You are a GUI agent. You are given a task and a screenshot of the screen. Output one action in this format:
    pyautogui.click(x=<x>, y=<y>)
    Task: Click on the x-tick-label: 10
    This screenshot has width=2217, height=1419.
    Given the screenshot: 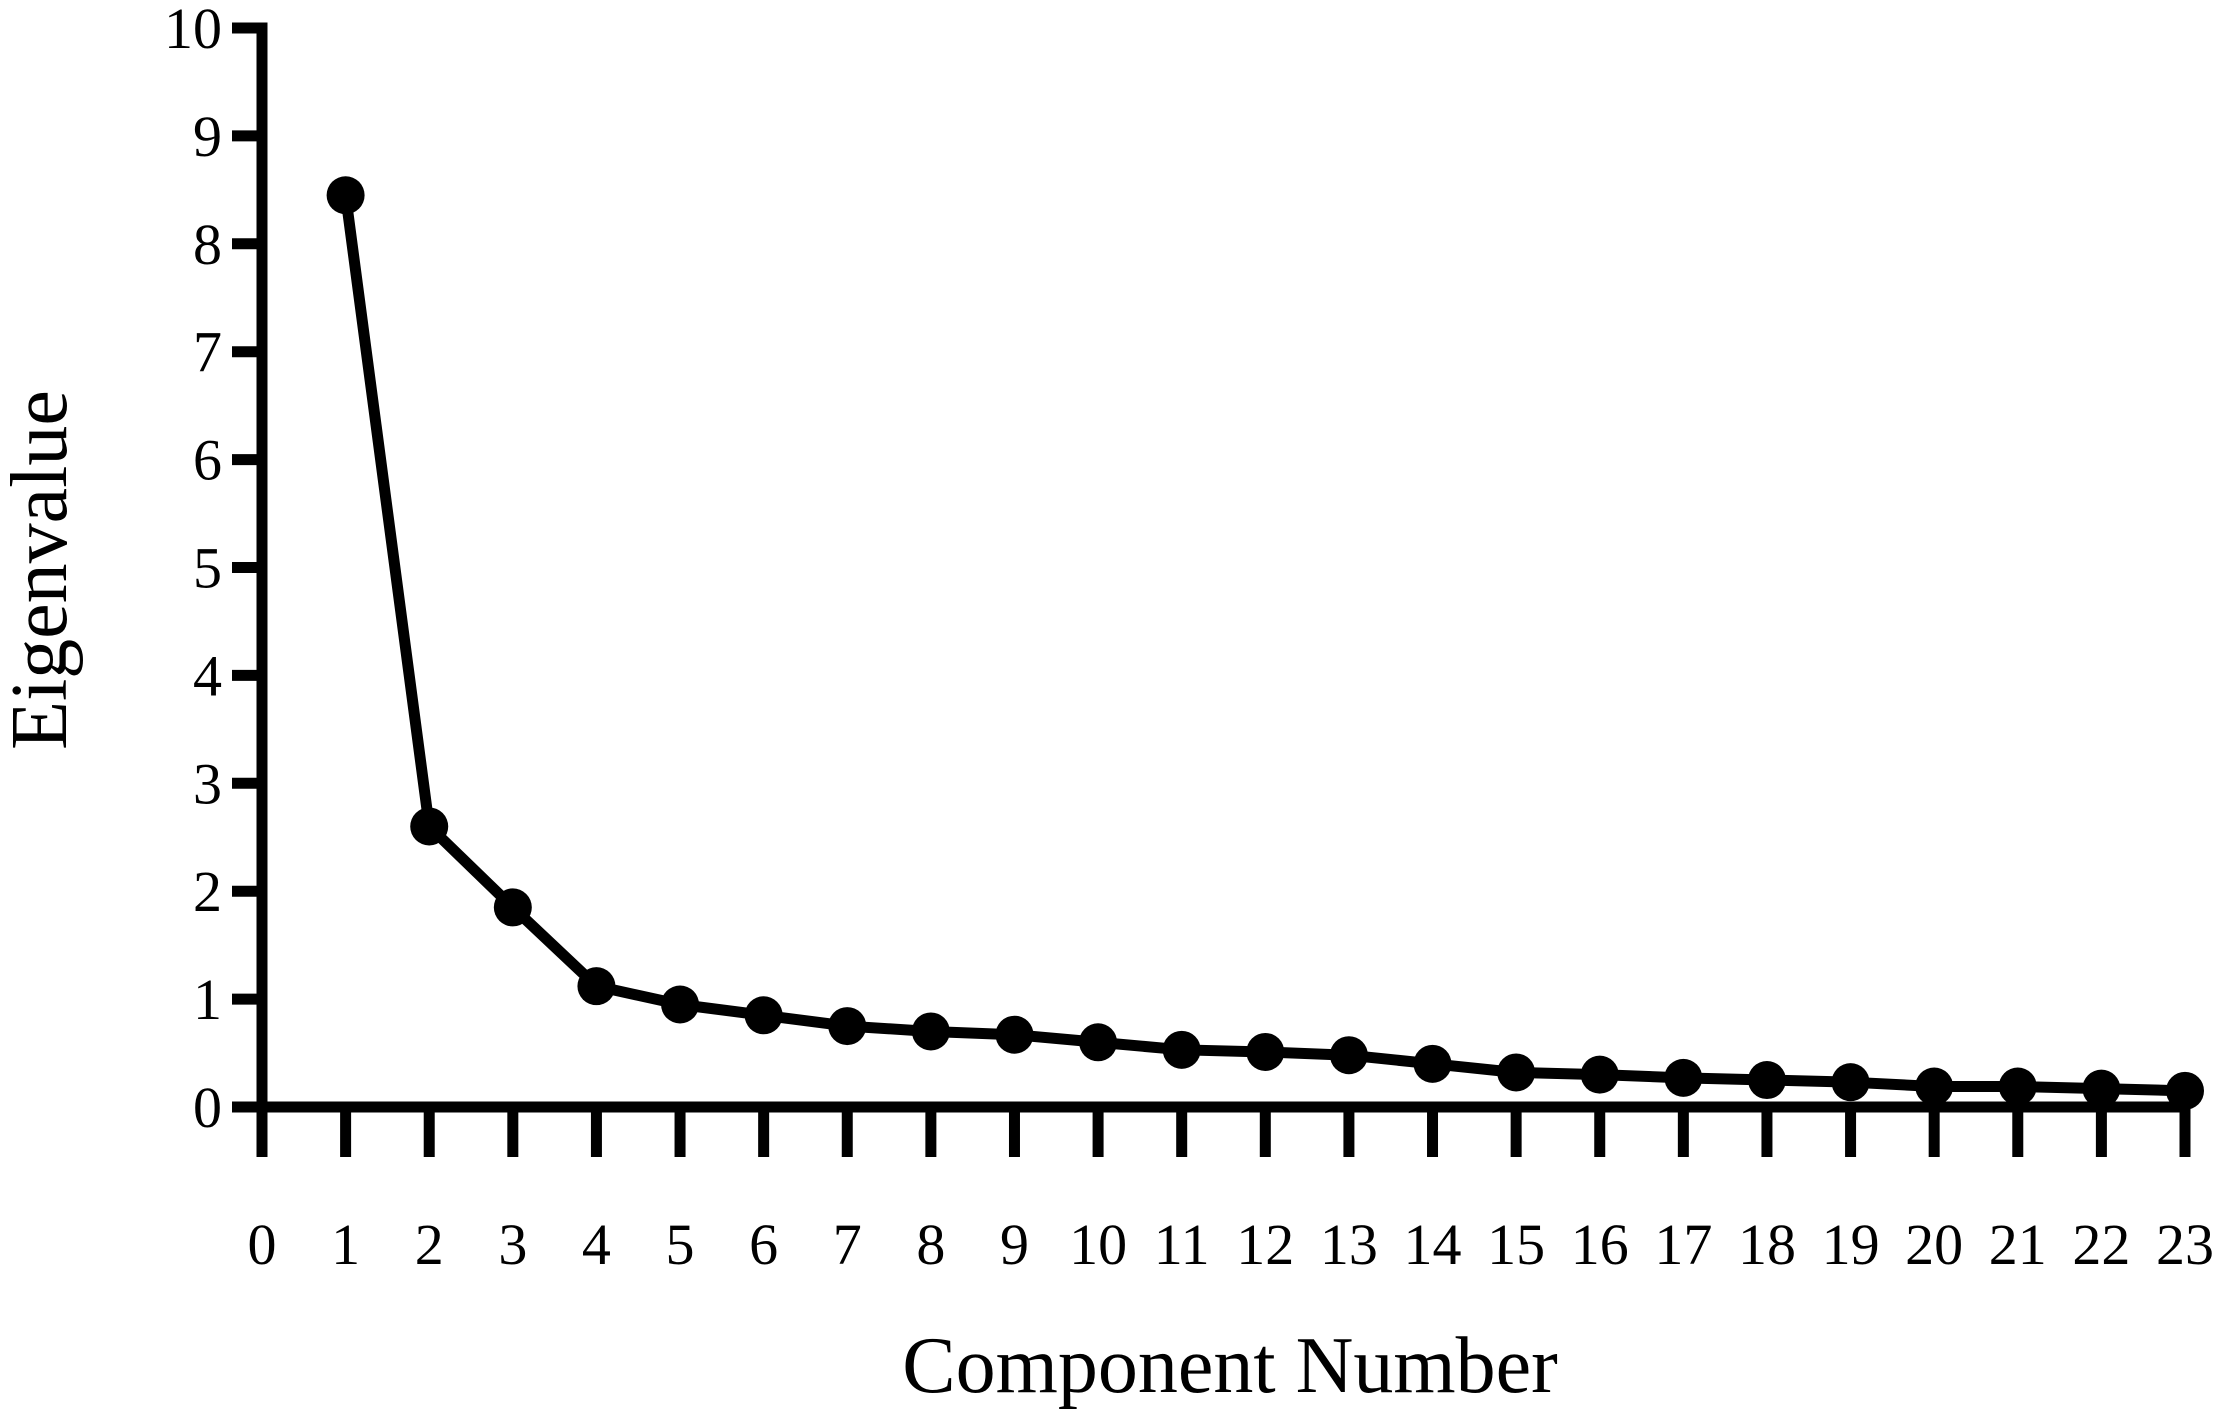 What is the action you would take?
    pyautogui.click(x=1098, y=1244)
    